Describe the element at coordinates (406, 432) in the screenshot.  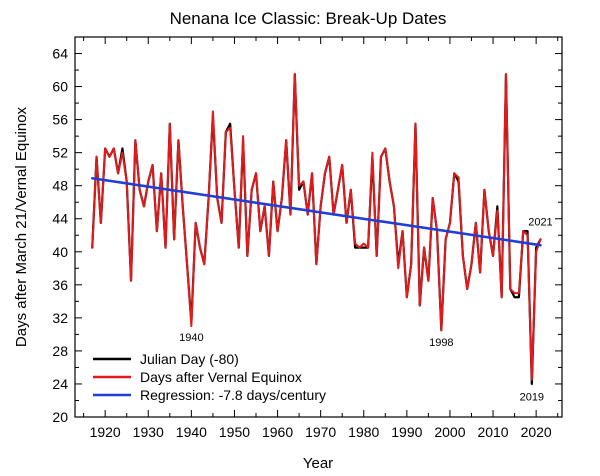
I see `x-tick-label: 1990` at that location.